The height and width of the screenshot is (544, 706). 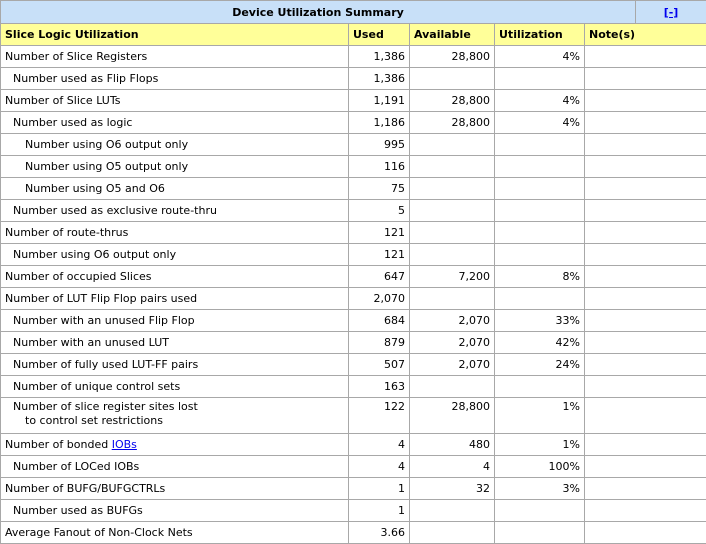 What do you see at coordinates (379, 232) in the screenshot?
I see `row-used: 121` at bounding box center [379, 232].